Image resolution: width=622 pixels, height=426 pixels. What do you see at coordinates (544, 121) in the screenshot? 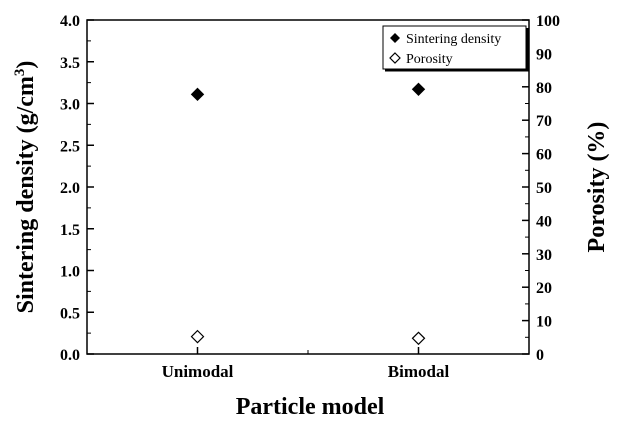
I see `right-tick-label: 70` at bounding box center [544, 121].